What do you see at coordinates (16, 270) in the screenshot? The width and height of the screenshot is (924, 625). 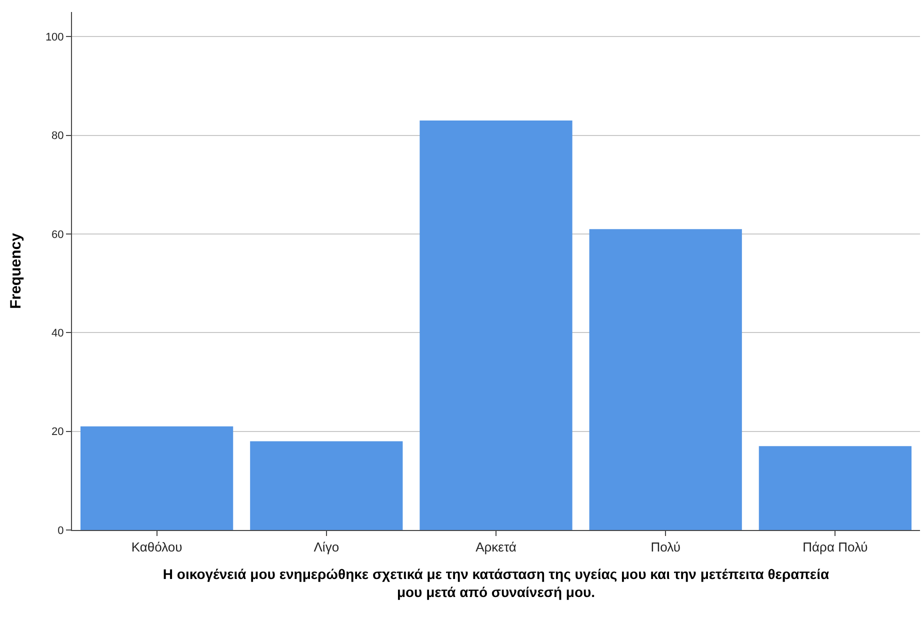 I see `y-axis-title: Frequency` at bounding box center [16, 270].